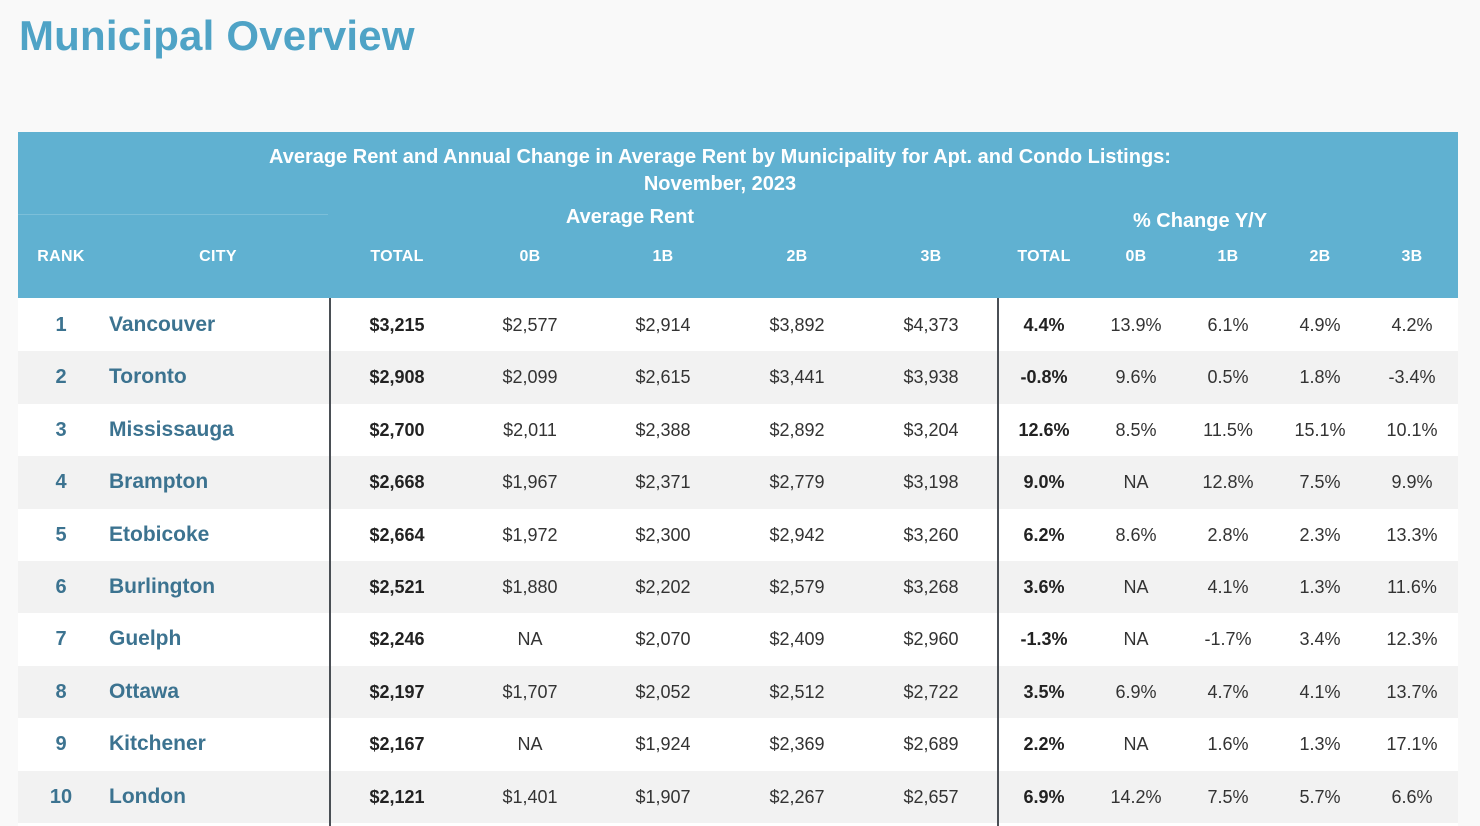  I want to click on cell-change-0b: 9.6%, so click(1136, 377).